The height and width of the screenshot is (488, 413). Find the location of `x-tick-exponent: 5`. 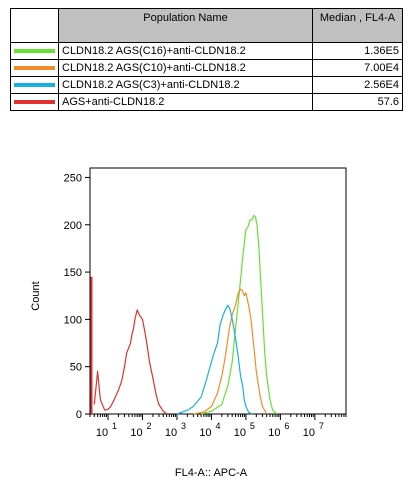

x-tick-exponent: 5 is located at coordinates (252, 426).